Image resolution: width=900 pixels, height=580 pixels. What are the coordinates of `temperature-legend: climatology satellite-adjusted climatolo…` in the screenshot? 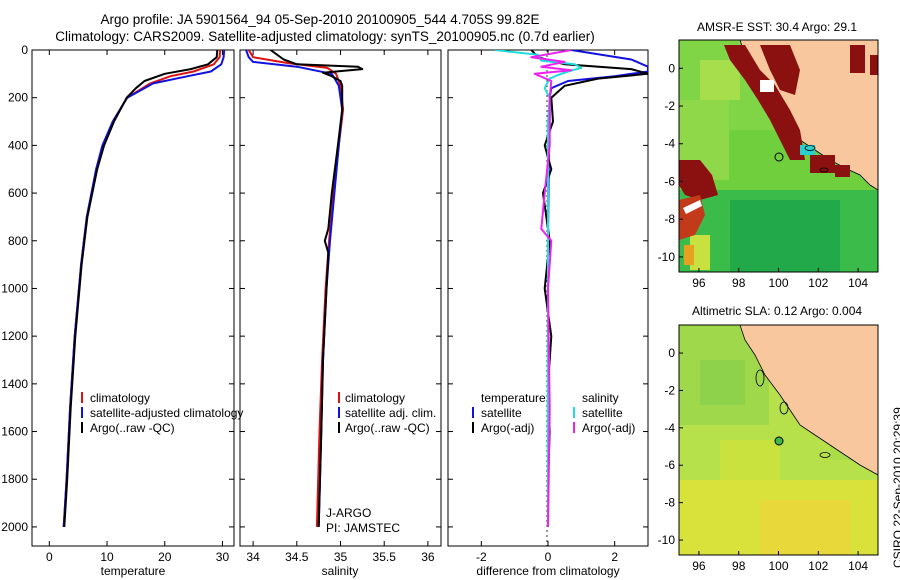 It's located at (162, 413).